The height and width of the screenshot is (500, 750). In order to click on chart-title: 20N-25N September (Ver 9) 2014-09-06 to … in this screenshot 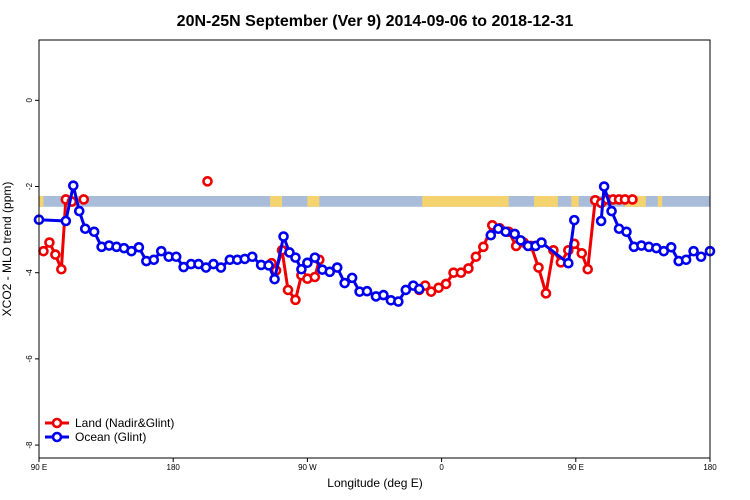, I will do `click(375, 21)`.